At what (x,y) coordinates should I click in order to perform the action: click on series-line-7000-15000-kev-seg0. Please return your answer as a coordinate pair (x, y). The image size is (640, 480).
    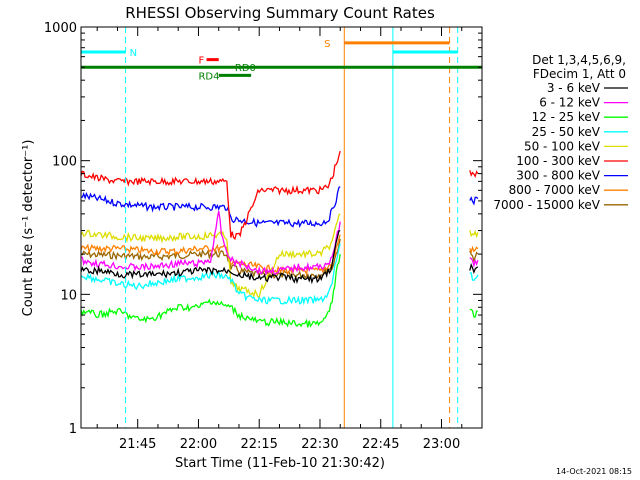
    Looking at the image, I should click on (211, 259).